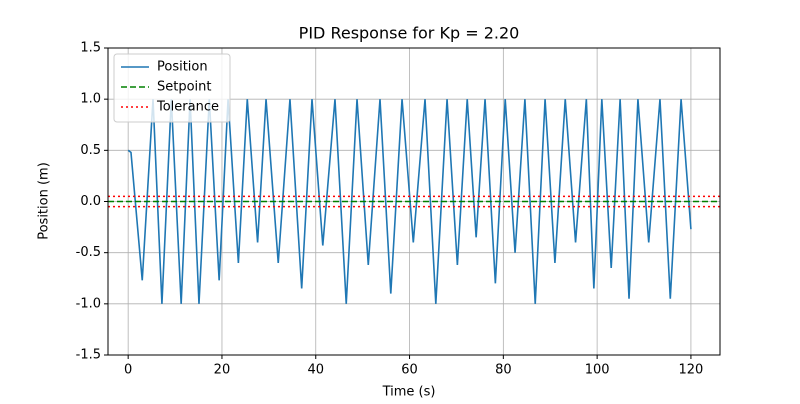 The width and height of the screenshot is (800, 404). Describe the element at coordinates (88, 355) in the screenshot. I see `y-tick-label: -1.5` at that location.